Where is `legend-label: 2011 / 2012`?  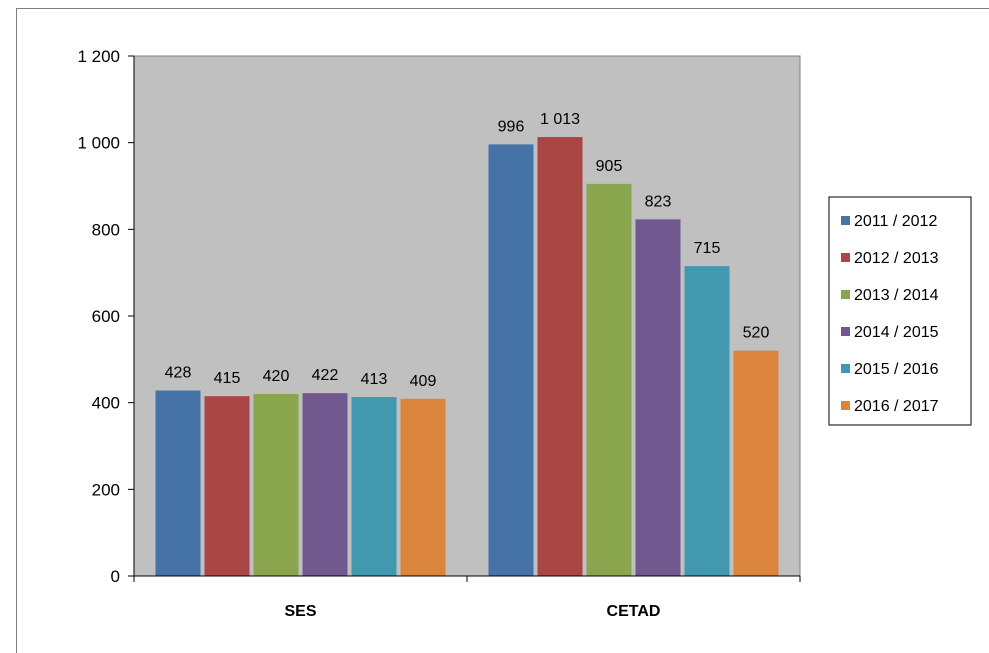
legend-label: 2011 / 2012 is located at coordinates (895, 221).